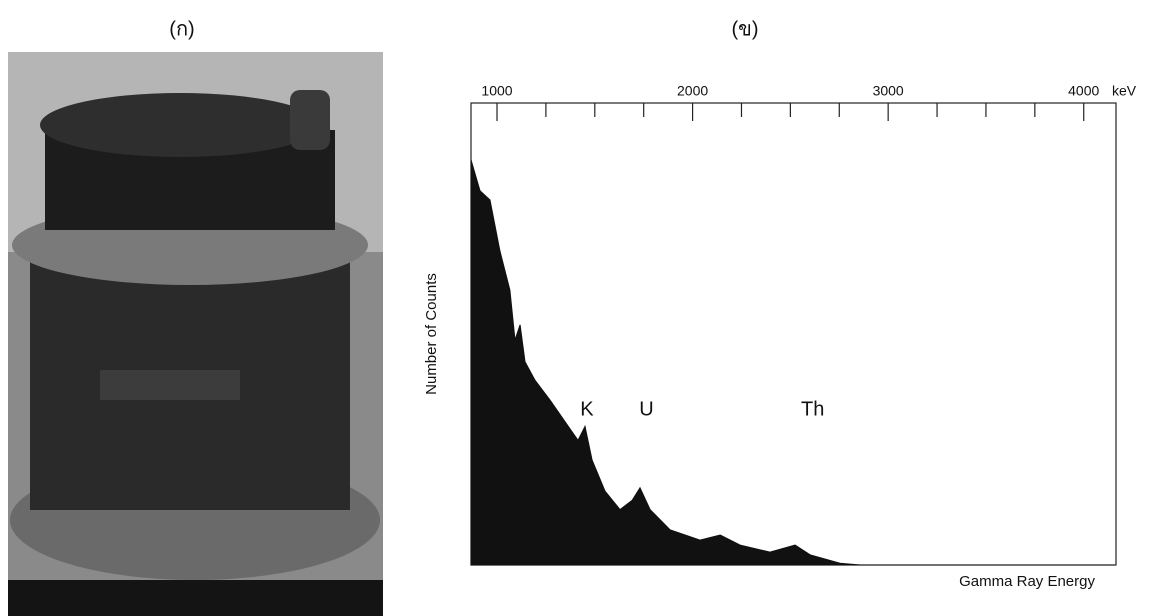 The height and width of the screenshot is (616, 1152). Describe the element at coordinates (431, 334) in the screenshot. I see `y-axis-title: Number of Counts` at that location.